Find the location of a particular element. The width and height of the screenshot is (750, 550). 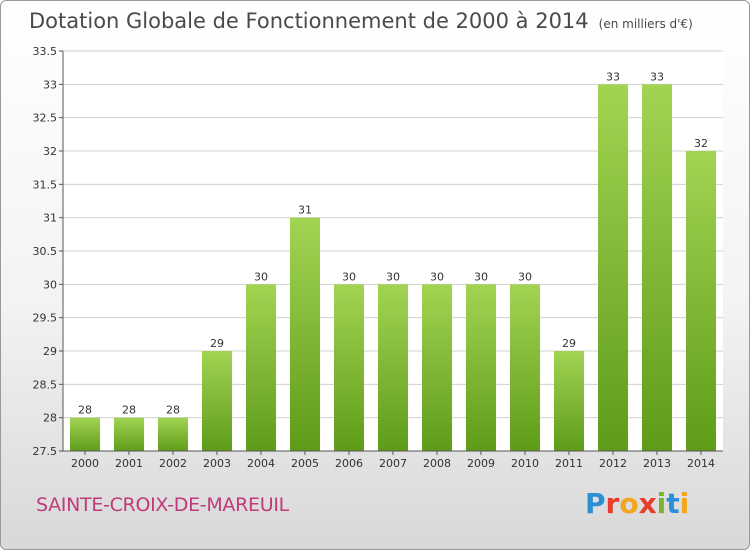

logo-letter: t is located at coordinates (673, 503).